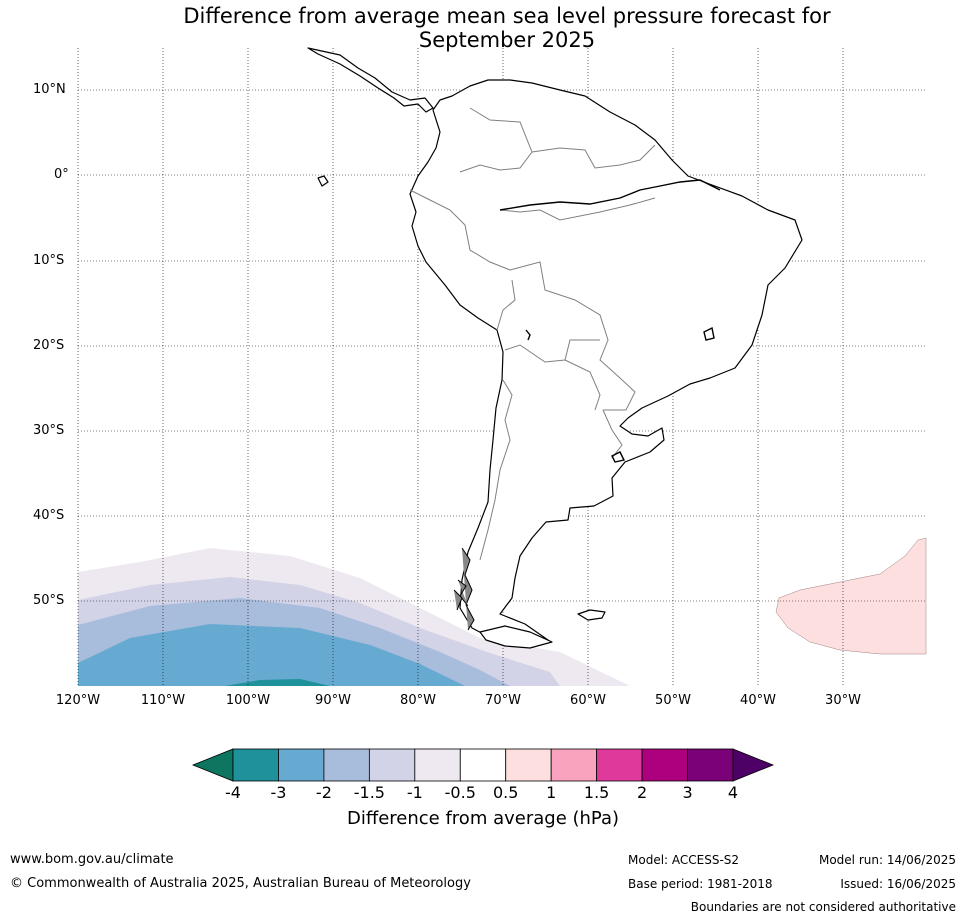  Describe the element at coordinates (610, 321) in the screenshot. I see `lakes-rivers` at that location.